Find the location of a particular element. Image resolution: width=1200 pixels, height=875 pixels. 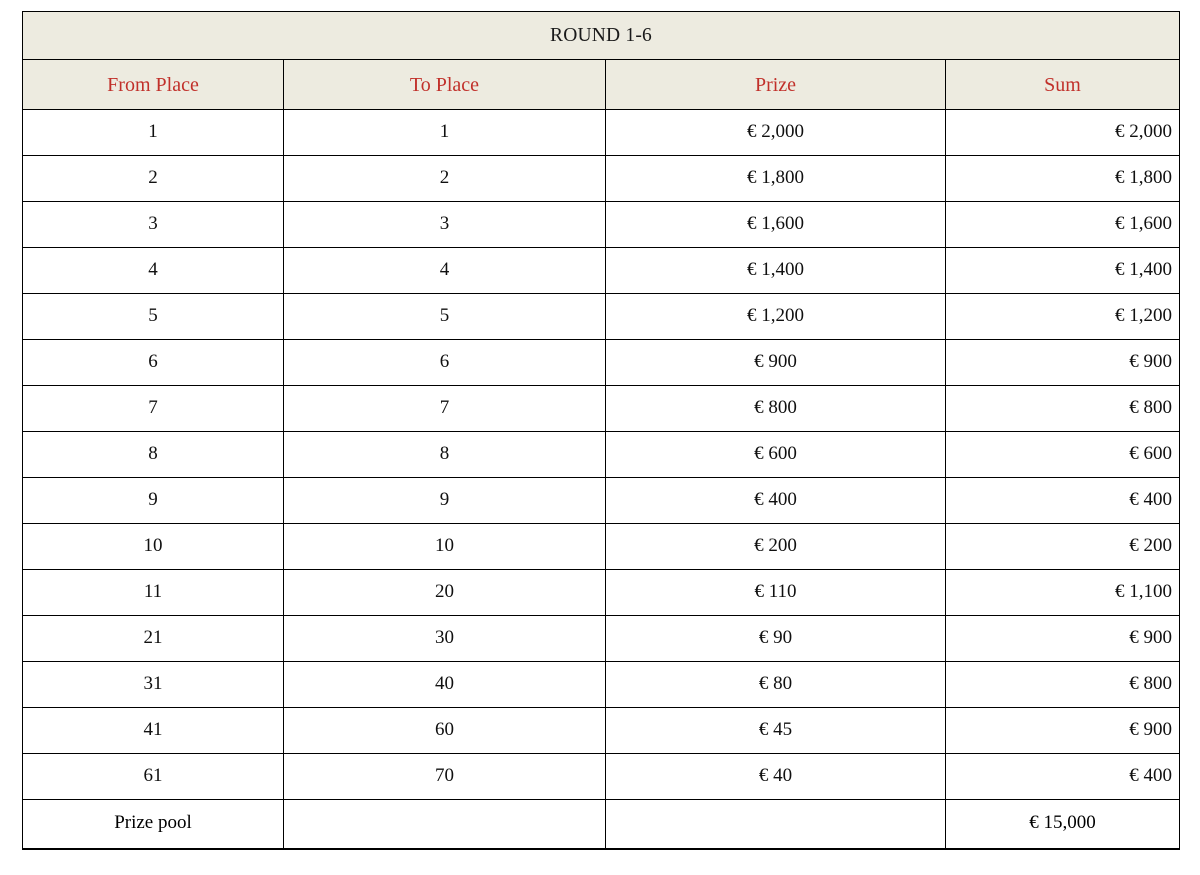

cell-to-place: 4 is located at coordinates (444, 270).